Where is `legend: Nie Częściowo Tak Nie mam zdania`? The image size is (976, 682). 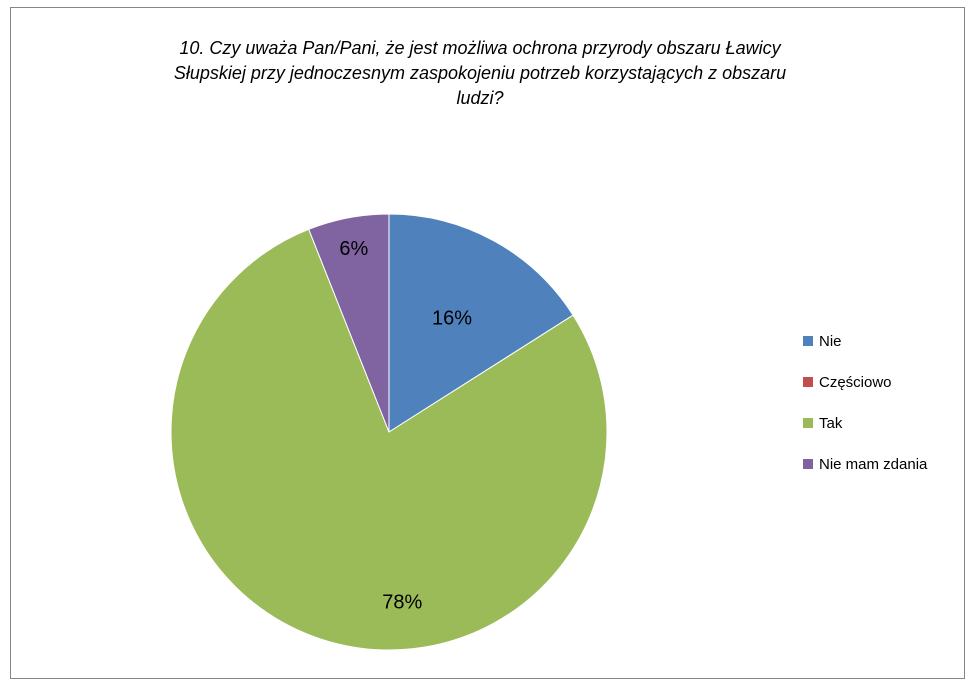
legend: Nie Częściowo Tak Nie mam zdania is located at coordinates (865, 413).